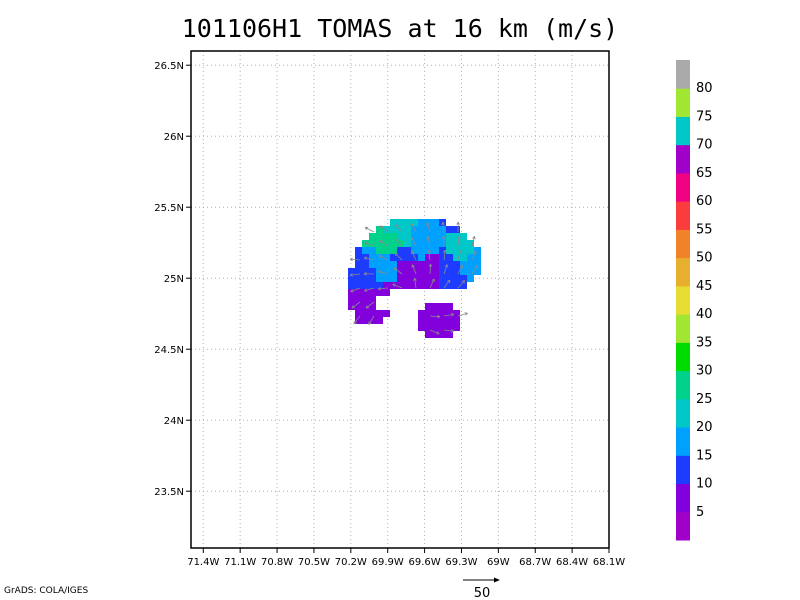 The height and width of the screenshot is (600, 800). Describe the element at coordinates (169, 492) in the screenshot. I see `y-tick-label: 23.5N` at that location.